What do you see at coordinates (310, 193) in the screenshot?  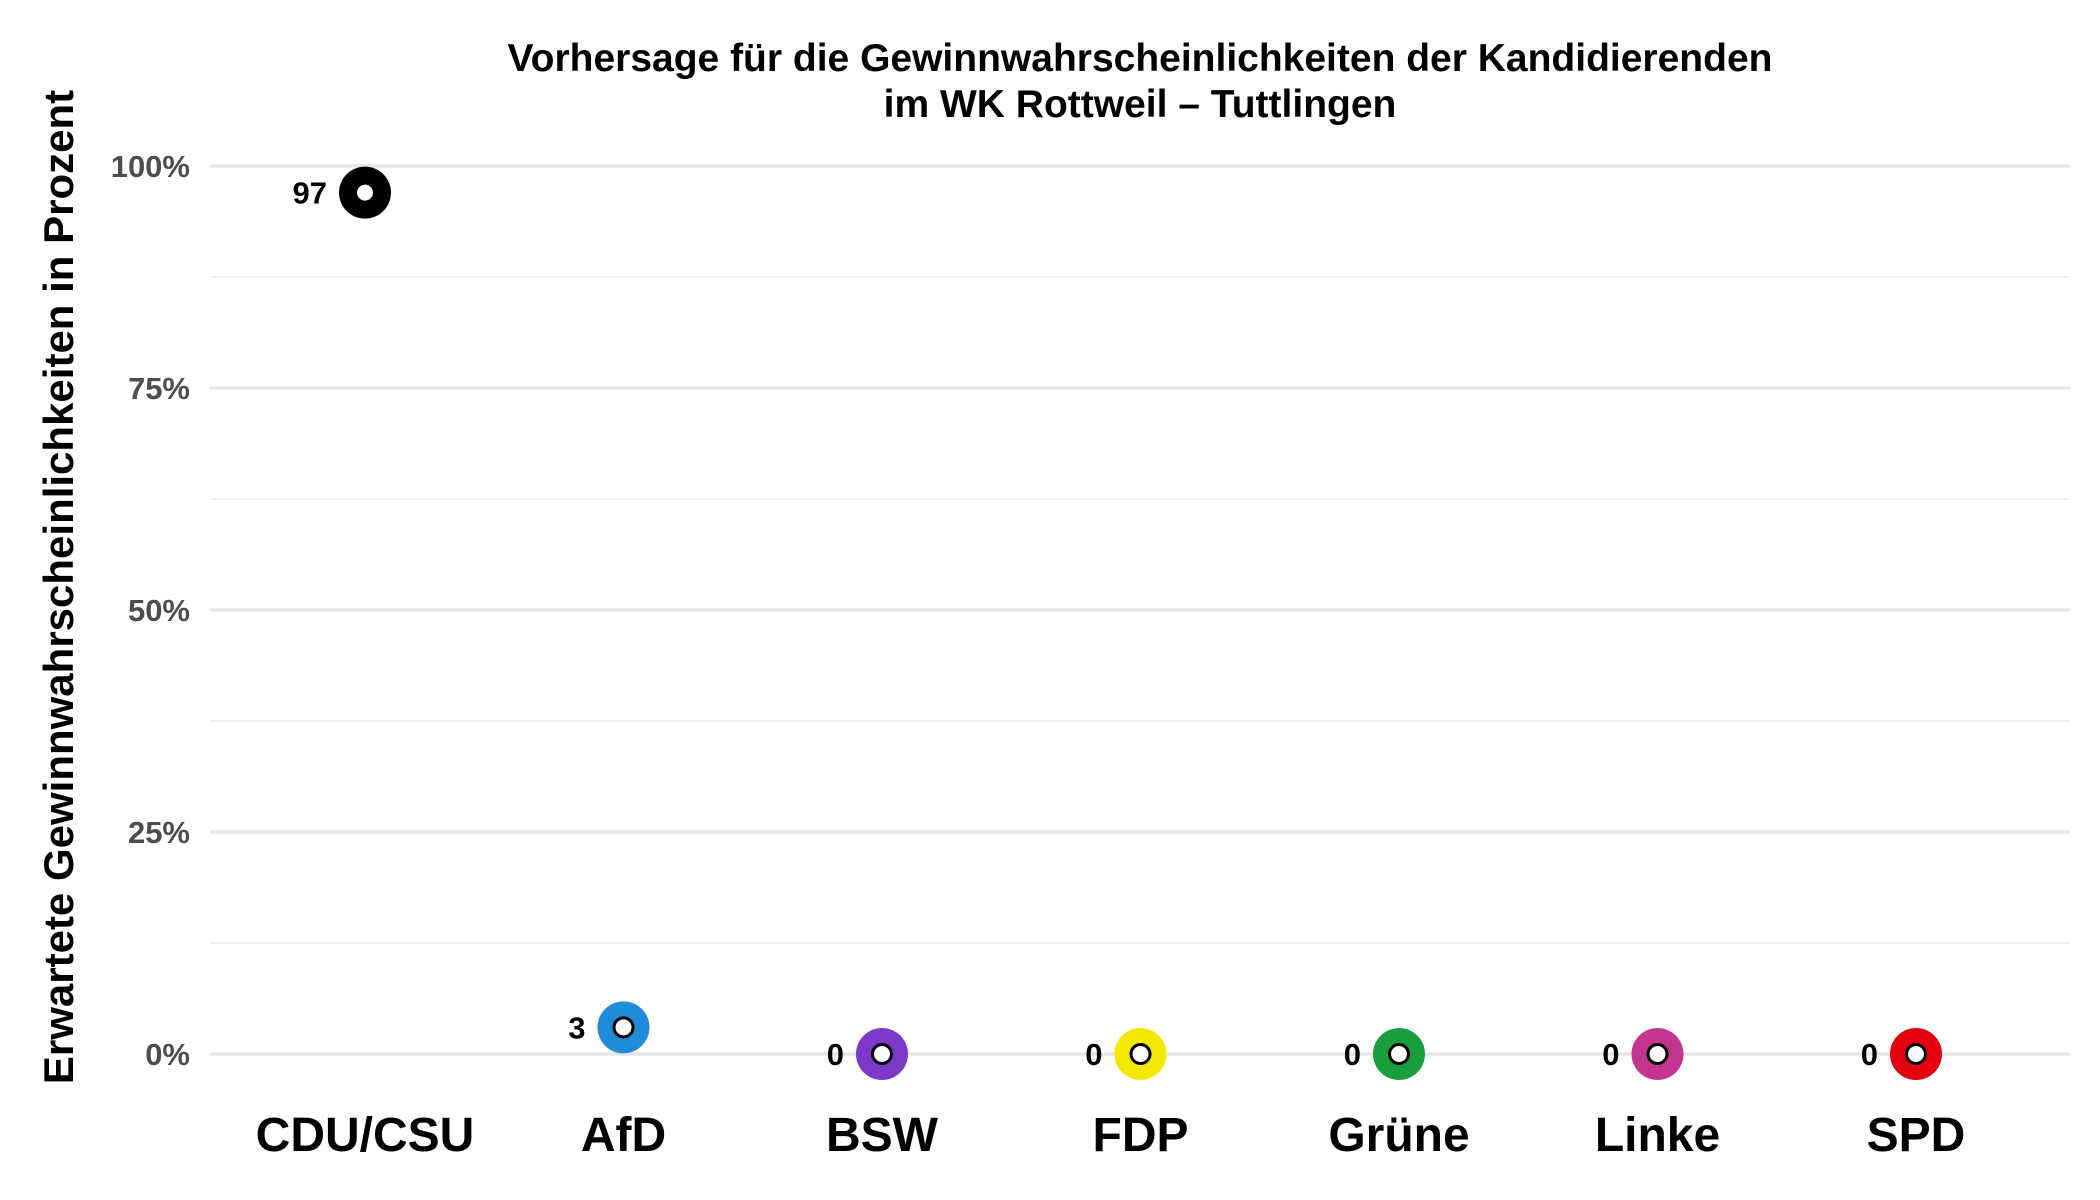 I see `data-label: 97` at bounding box center [310, 193].